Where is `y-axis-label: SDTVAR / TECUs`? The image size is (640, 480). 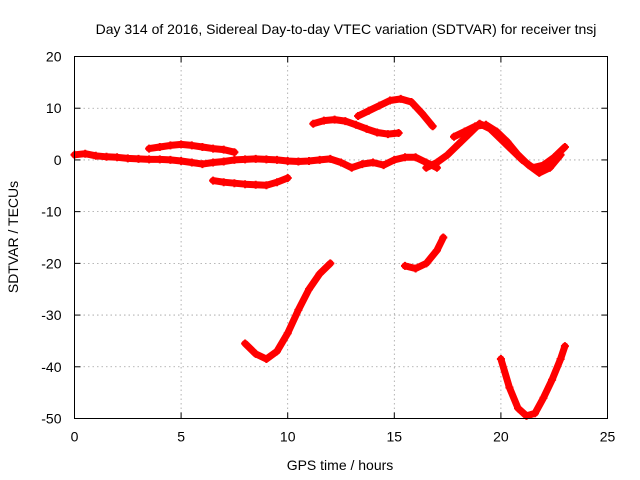
y-axis-label: SDTVAR / TECUs is located at coordinates (13, 237).